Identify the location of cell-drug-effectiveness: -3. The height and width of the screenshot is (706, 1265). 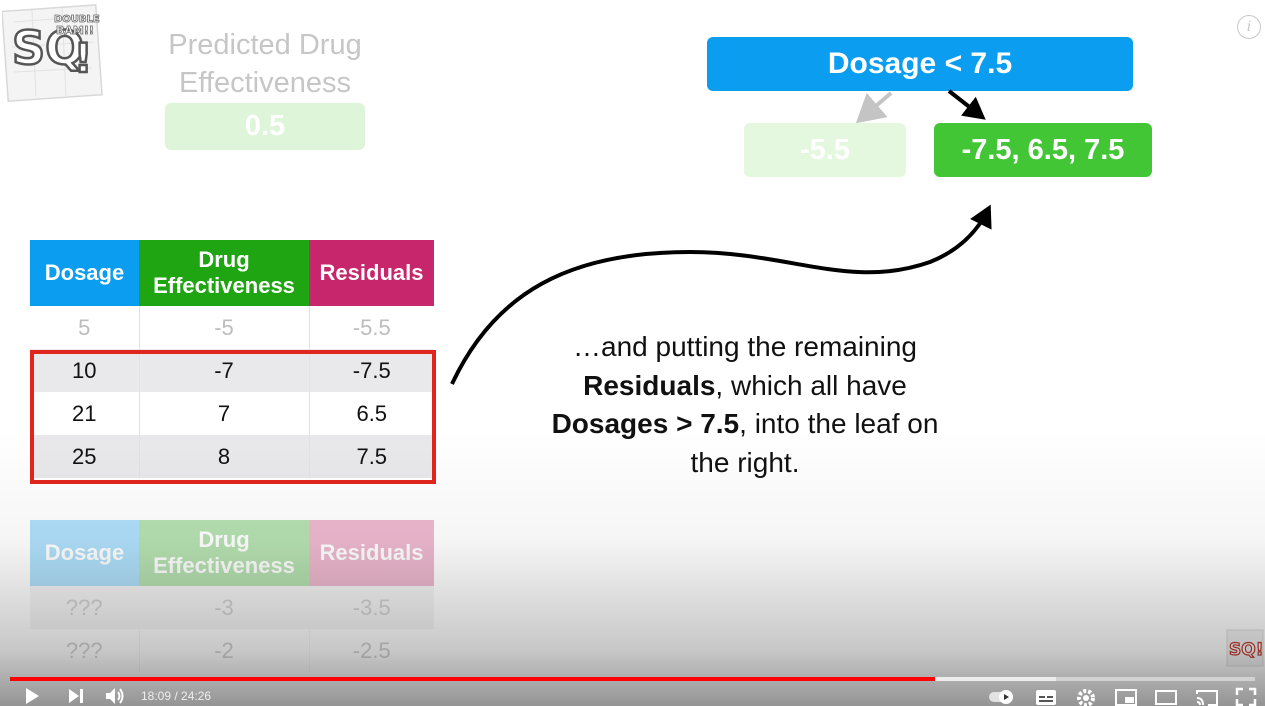
(224, 607).